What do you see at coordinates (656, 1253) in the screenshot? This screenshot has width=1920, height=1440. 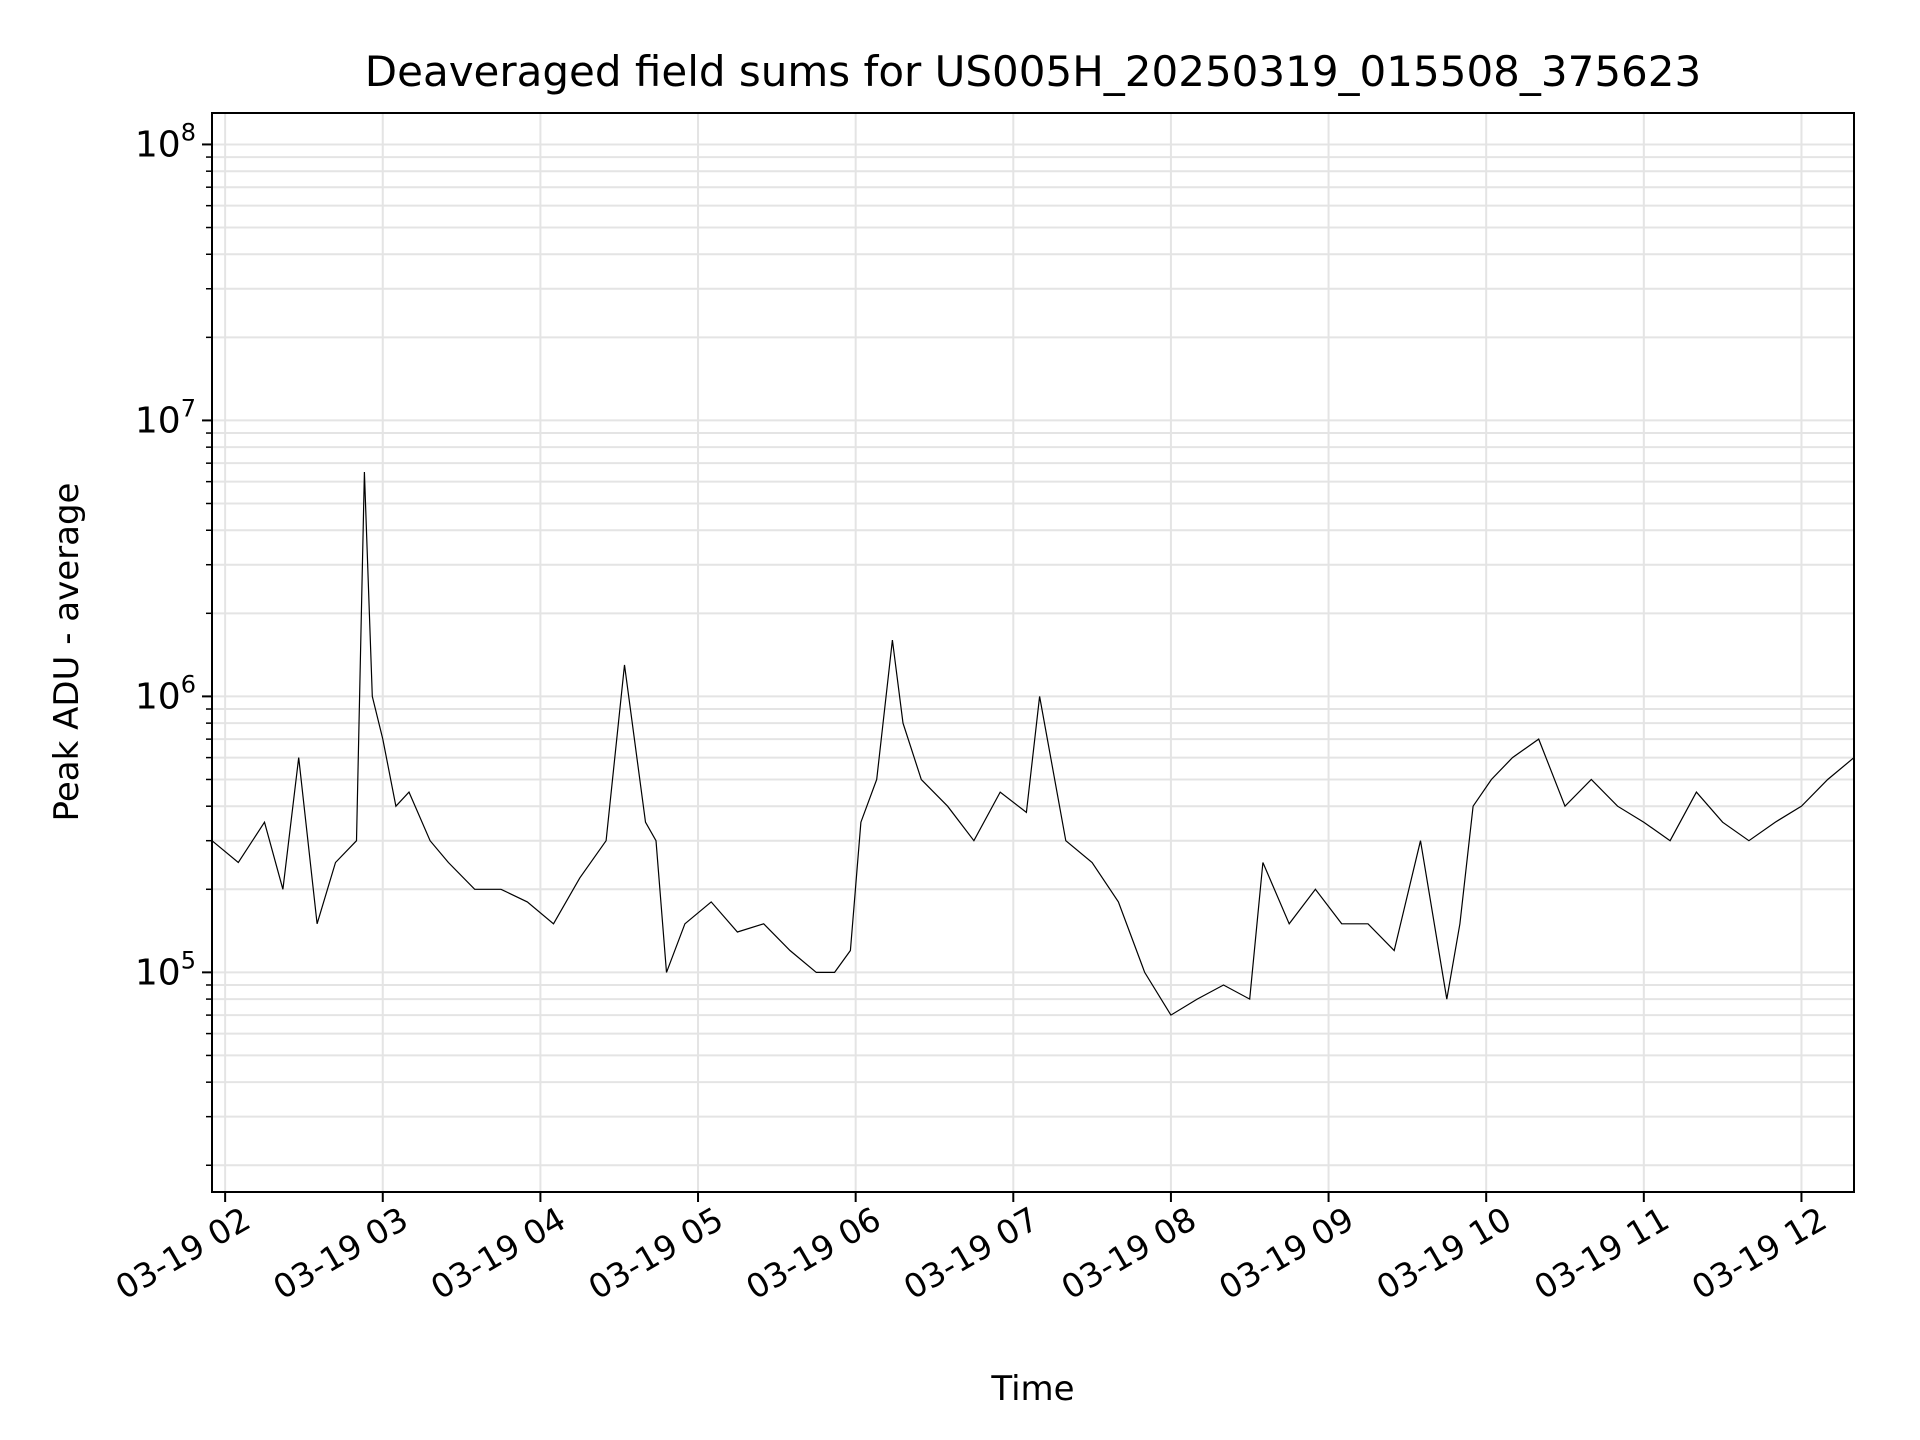 I see `x-tick-label: 03-19 05` at bounding box center [656, 1253].